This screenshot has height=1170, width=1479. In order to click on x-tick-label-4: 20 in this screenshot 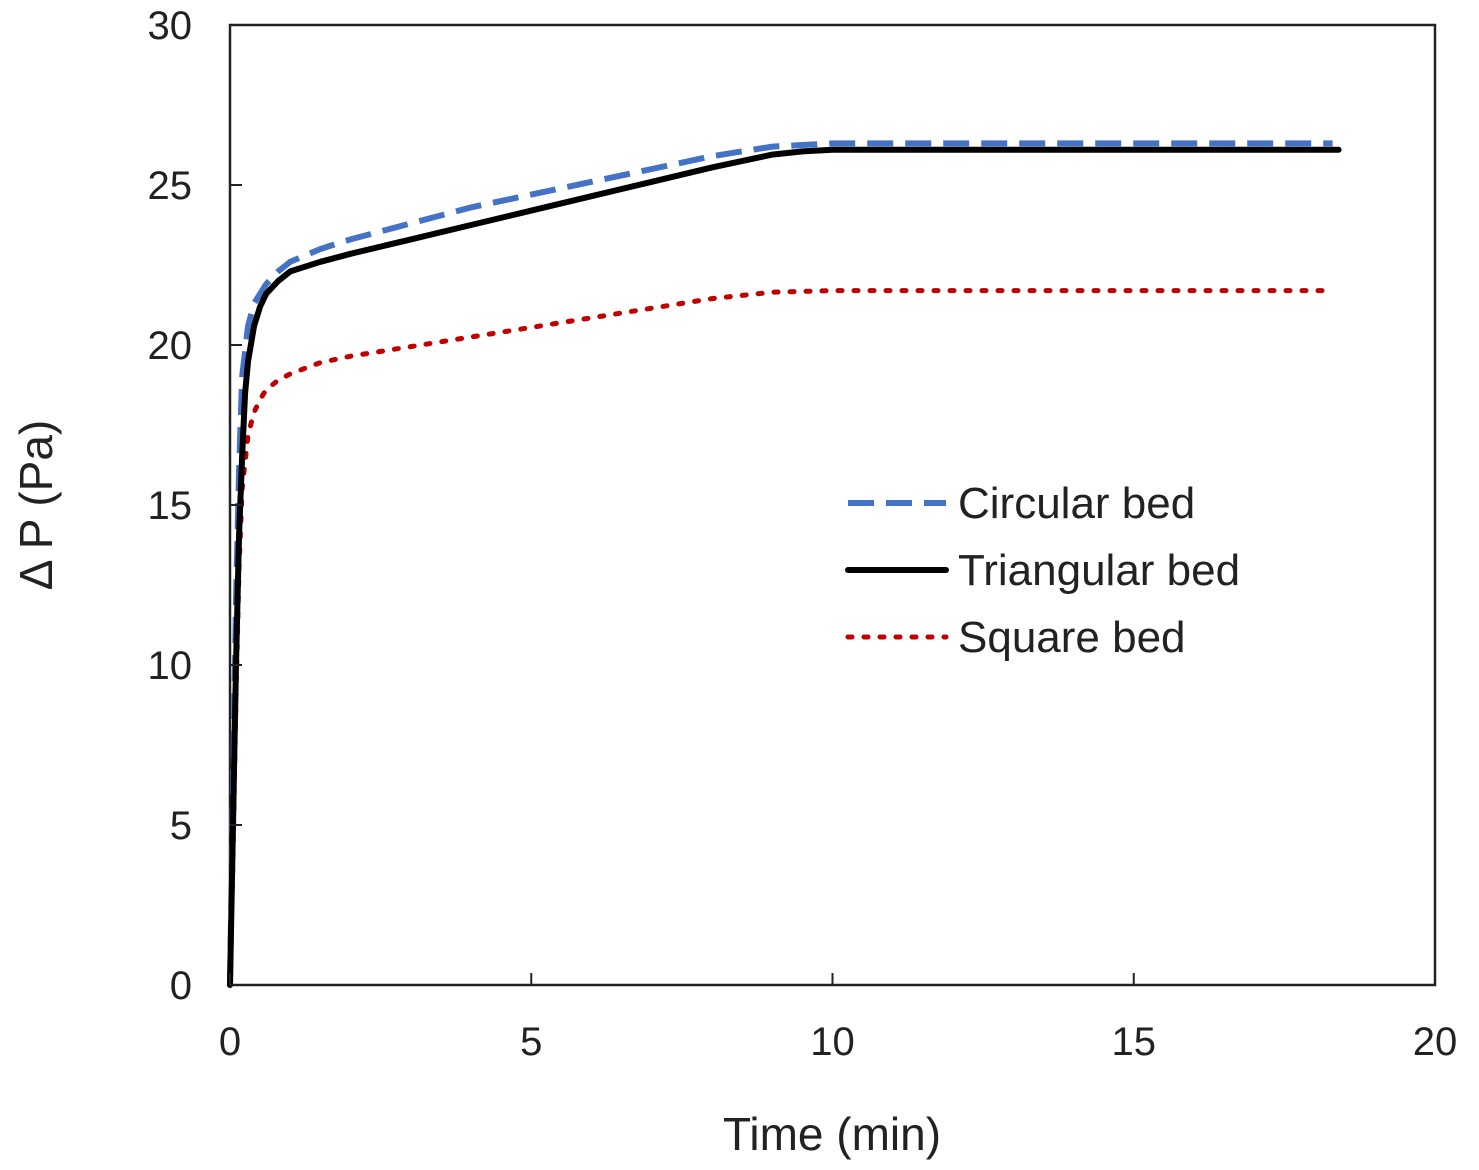, I will do `click(1435, 1042)`.